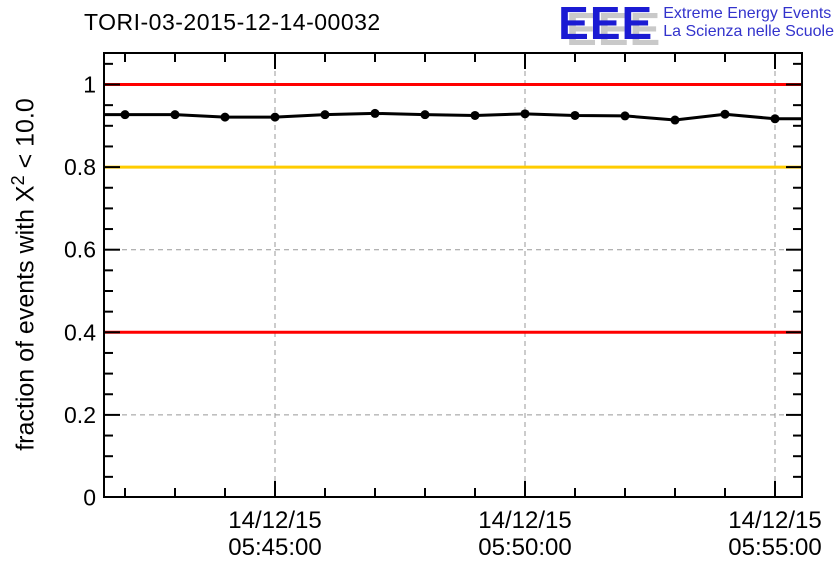  What do you see at coordinates (747, 13) in the screenshot?
I see `logo-line1: Extreme Energy Events` at bounding box center [747, 13].